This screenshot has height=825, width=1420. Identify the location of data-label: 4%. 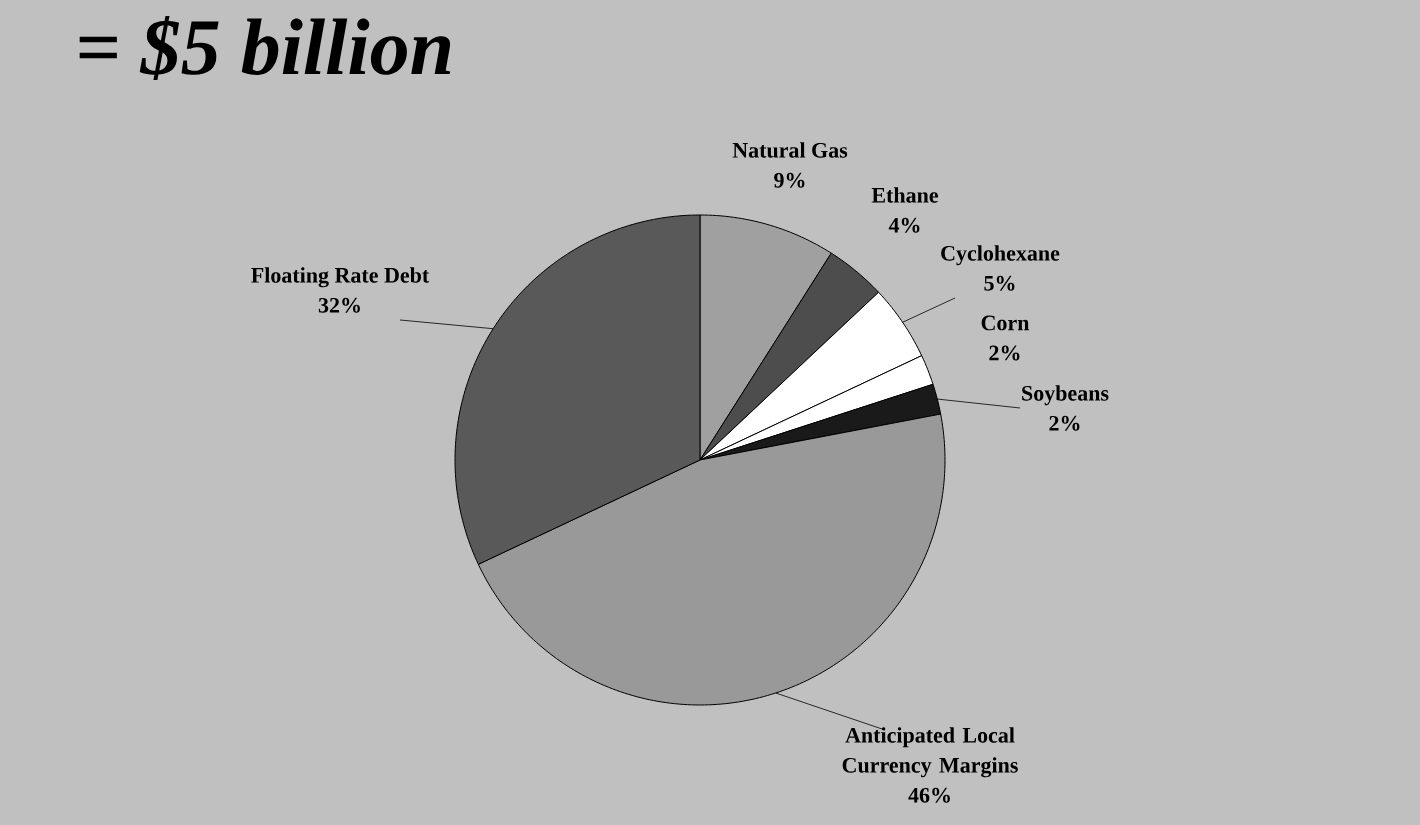
(904, 225).